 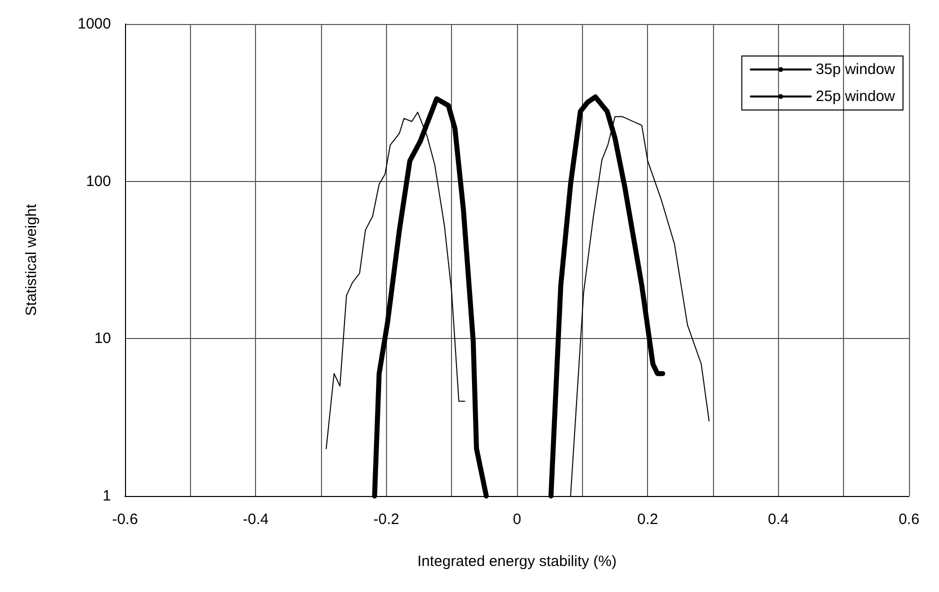 What do you see at coordinates (98, 181) in the screenshot?
I see `y-tick-label: 100` at bounding box center [98, 181].